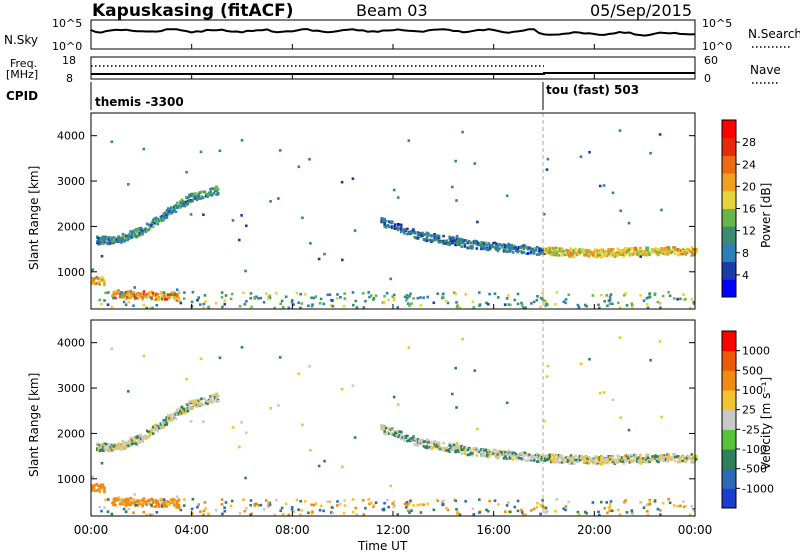 The image size is (800, 554). Describe the element at coordinates (756, 351) in the screenshot. I see `colorbar-tick-label: 1000` at that location.